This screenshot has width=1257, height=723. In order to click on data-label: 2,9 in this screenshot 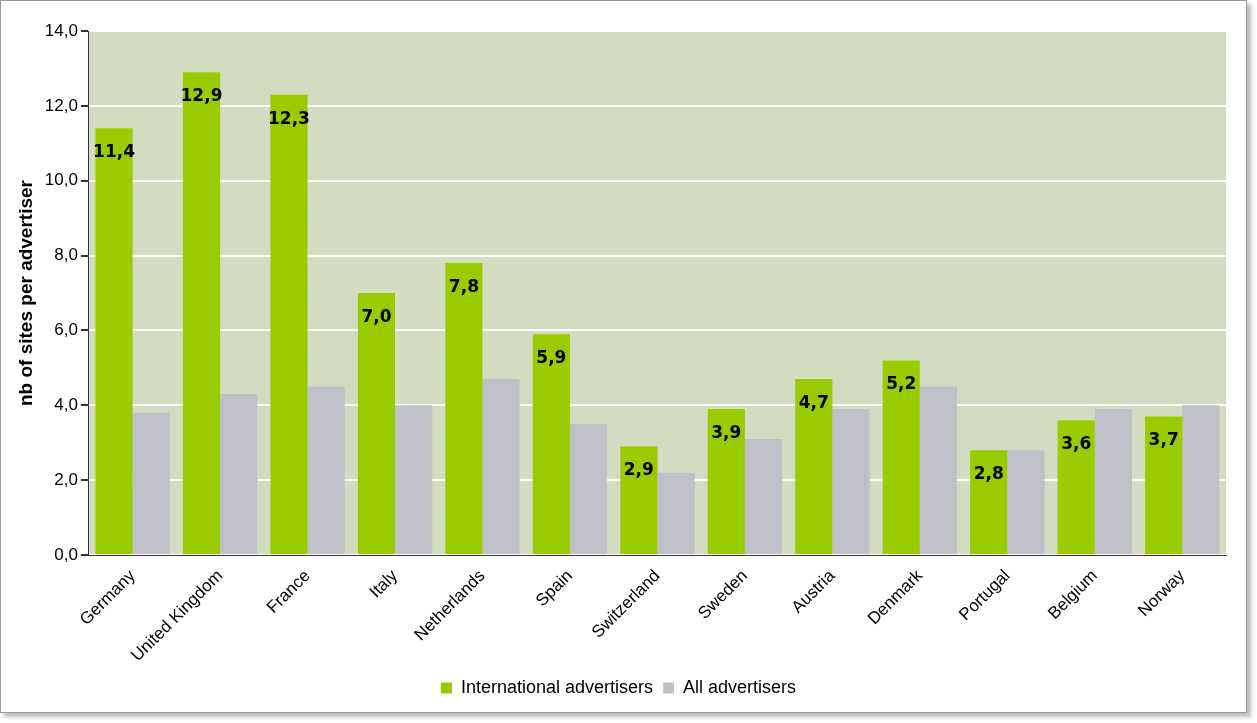, I will do `click(638, 469)`.